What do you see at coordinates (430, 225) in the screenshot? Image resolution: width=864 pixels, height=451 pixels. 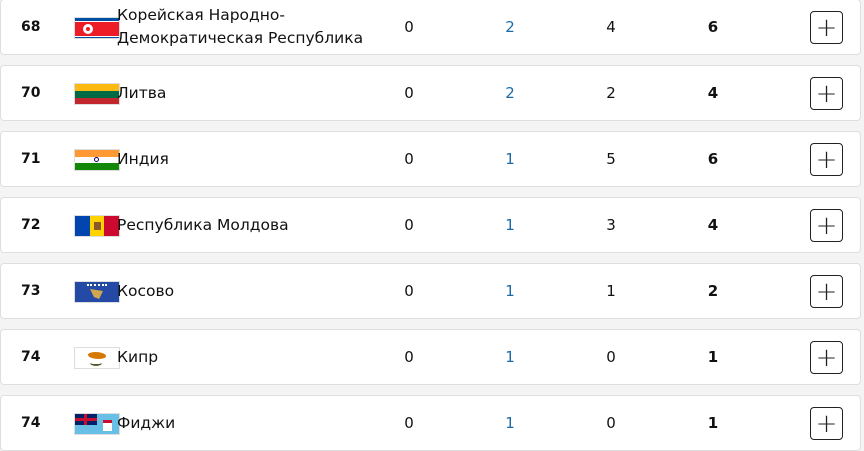 I see `table-row: 72 Республика Молдова 0 1 3 4 +` at bounding box center [430, 225].